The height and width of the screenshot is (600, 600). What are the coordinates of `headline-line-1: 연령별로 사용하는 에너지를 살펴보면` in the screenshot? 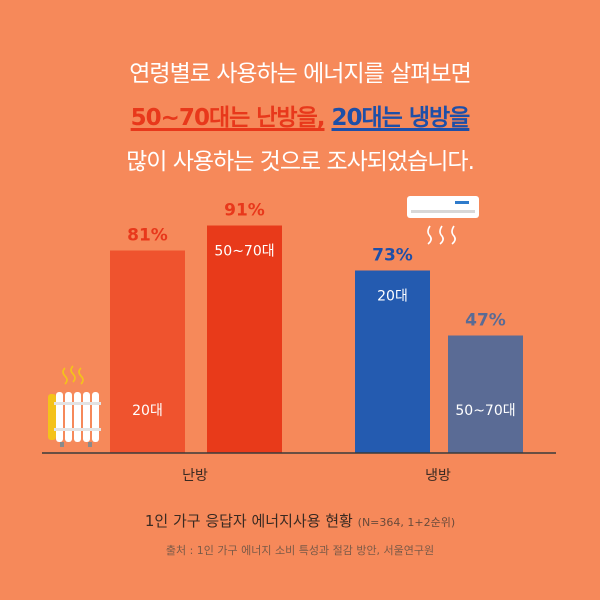 It's located at (300, 74).